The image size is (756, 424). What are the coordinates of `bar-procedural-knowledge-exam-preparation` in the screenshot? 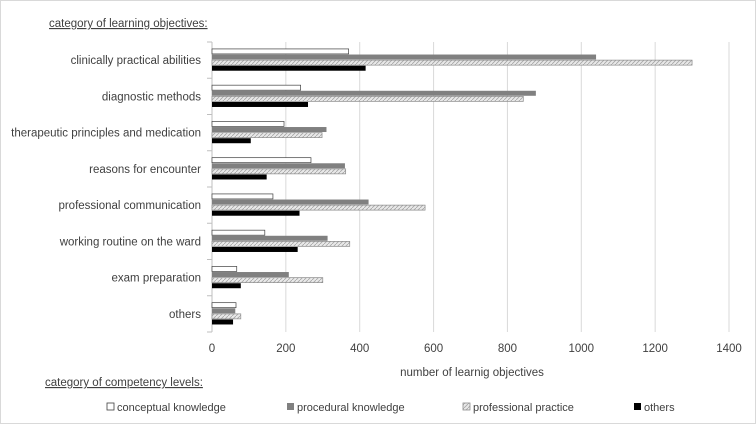 It's located at (250, 275).